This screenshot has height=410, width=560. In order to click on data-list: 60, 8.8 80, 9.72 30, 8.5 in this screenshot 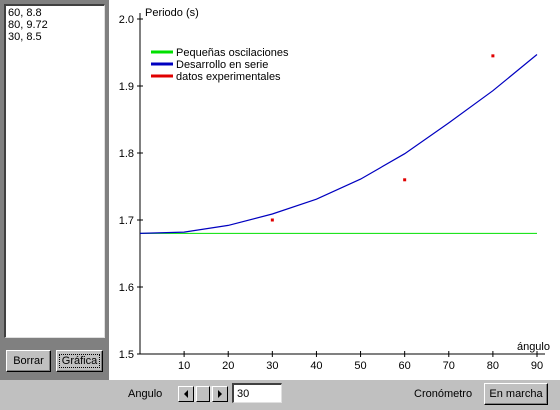, I will do `click(54, 171)`.